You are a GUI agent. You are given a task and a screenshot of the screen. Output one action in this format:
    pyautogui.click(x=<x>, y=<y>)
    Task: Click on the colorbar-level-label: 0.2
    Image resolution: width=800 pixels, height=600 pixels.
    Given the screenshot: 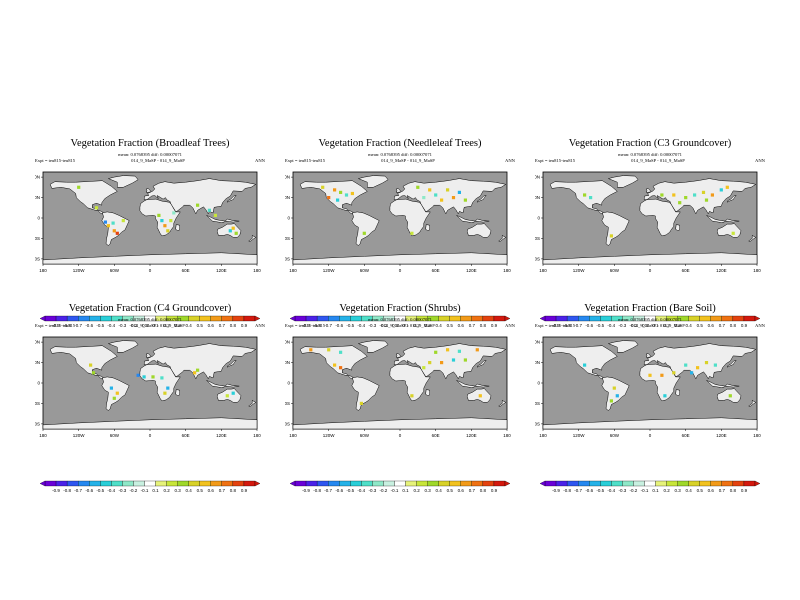 What is the action you would take?
    pyautogui.click(x=416, y=490)
    